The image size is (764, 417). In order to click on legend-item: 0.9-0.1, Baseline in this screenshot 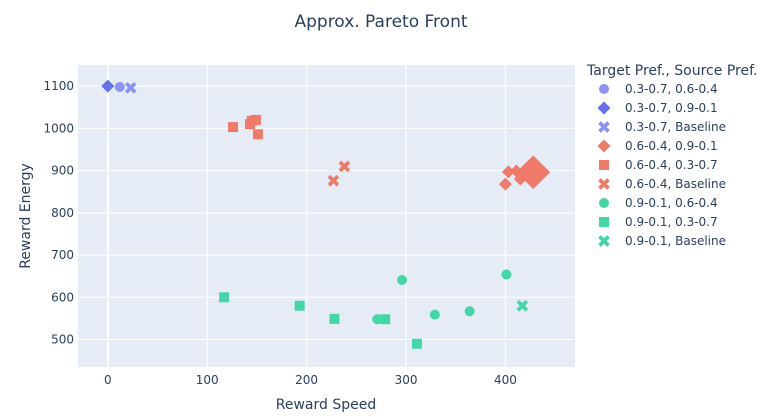, I will do `click(662, 241)`.